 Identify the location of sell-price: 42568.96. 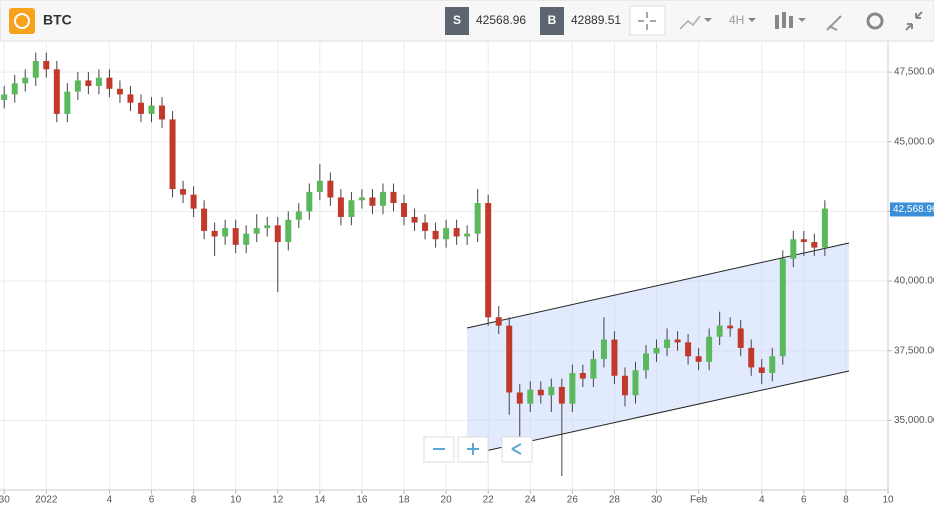
(501, 20).